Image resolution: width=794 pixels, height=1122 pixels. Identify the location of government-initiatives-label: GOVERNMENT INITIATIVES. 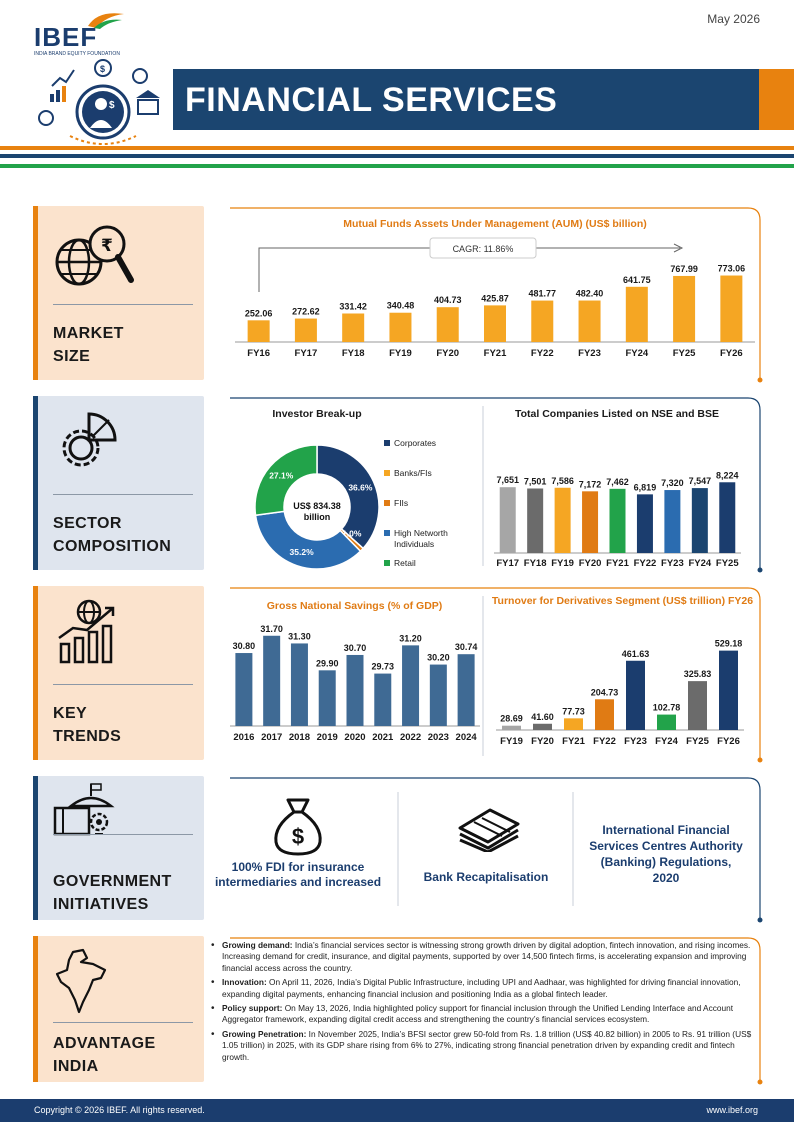
(112, 893).